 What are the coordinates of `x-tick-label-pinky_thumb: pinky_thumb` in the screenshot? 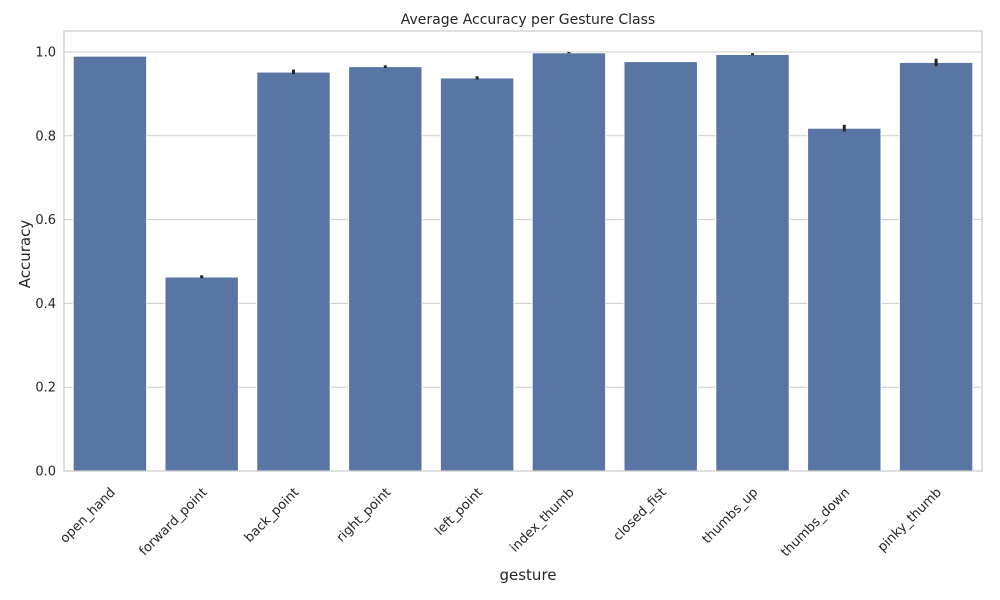 It's located at (910, 520).